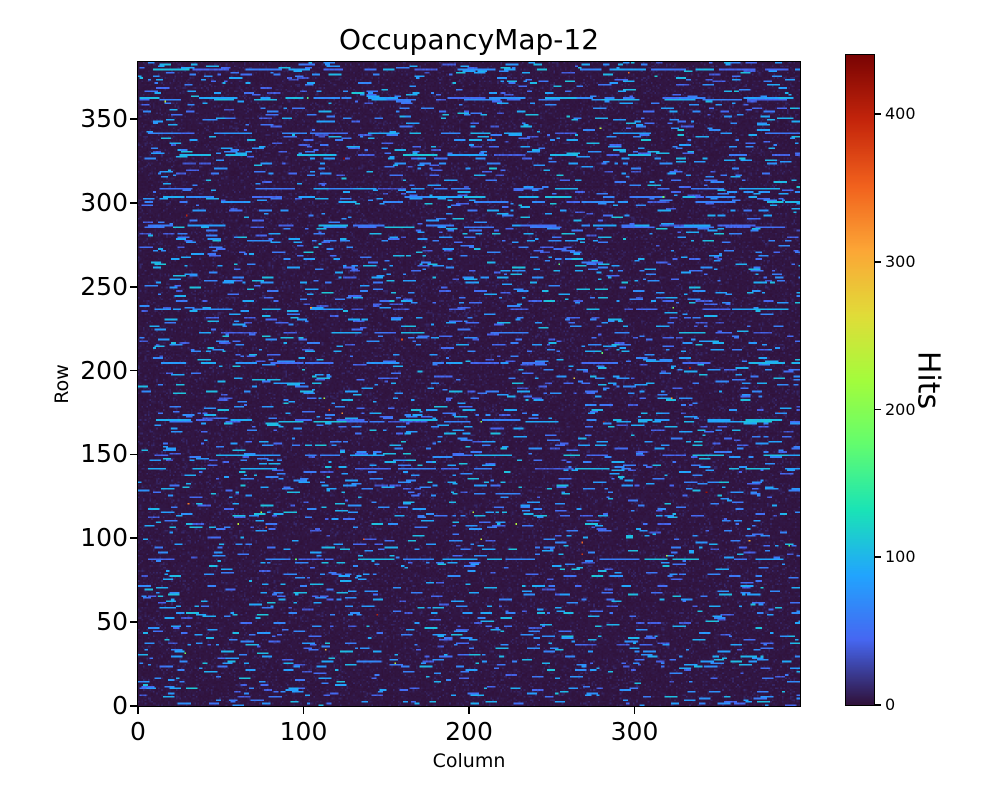 This screenshot has width=1000, height=800. What do you see at coordinates (120, 705) in the screenshot?
I see `y-tick-label: 0` at bounding box center [120, 705].